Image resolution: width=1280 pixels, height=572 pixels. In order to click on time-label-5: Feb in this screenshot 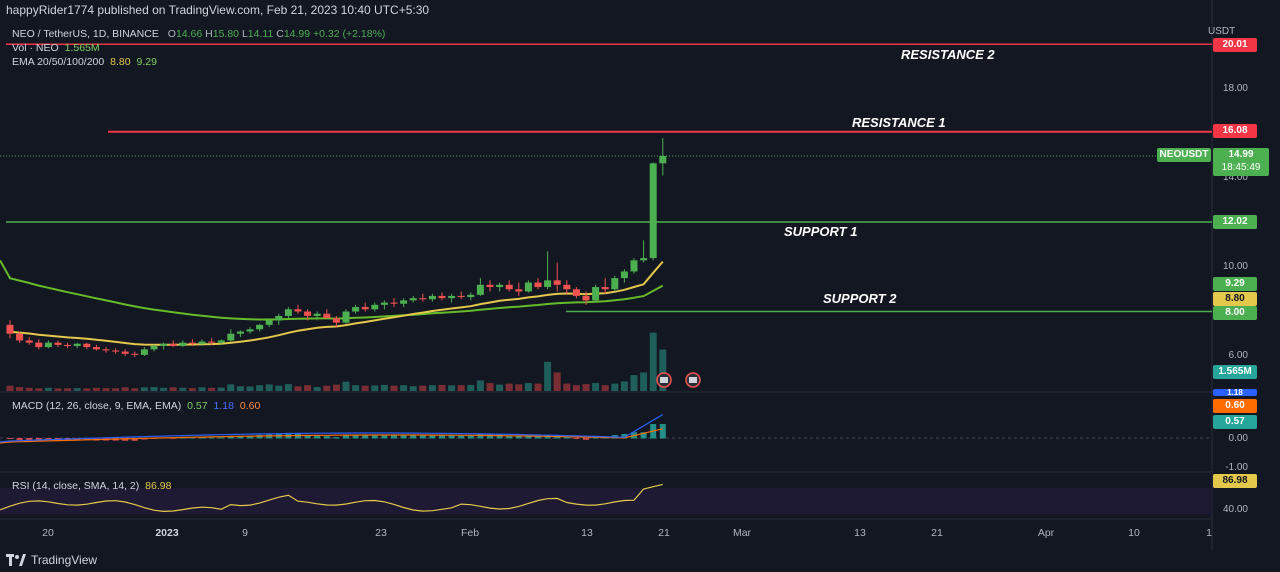, I will do `click(470, 533)`.